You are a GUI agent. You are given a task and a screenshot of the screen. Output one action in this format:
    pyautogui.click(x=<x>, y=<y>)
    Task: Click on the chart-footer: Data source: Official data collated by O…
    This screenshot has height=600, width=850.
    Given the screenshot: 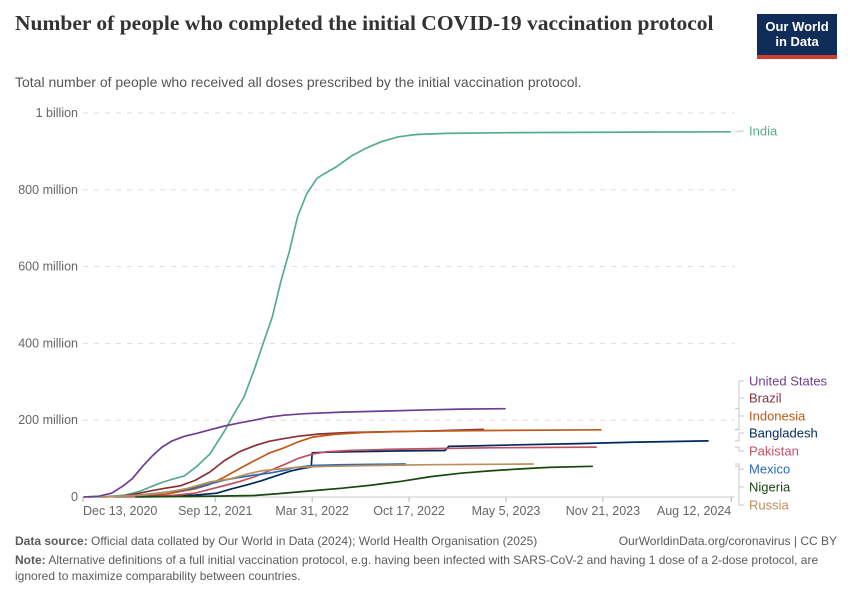 What is the action you would take?
    pyautogui.click(x=426, y=559)
    